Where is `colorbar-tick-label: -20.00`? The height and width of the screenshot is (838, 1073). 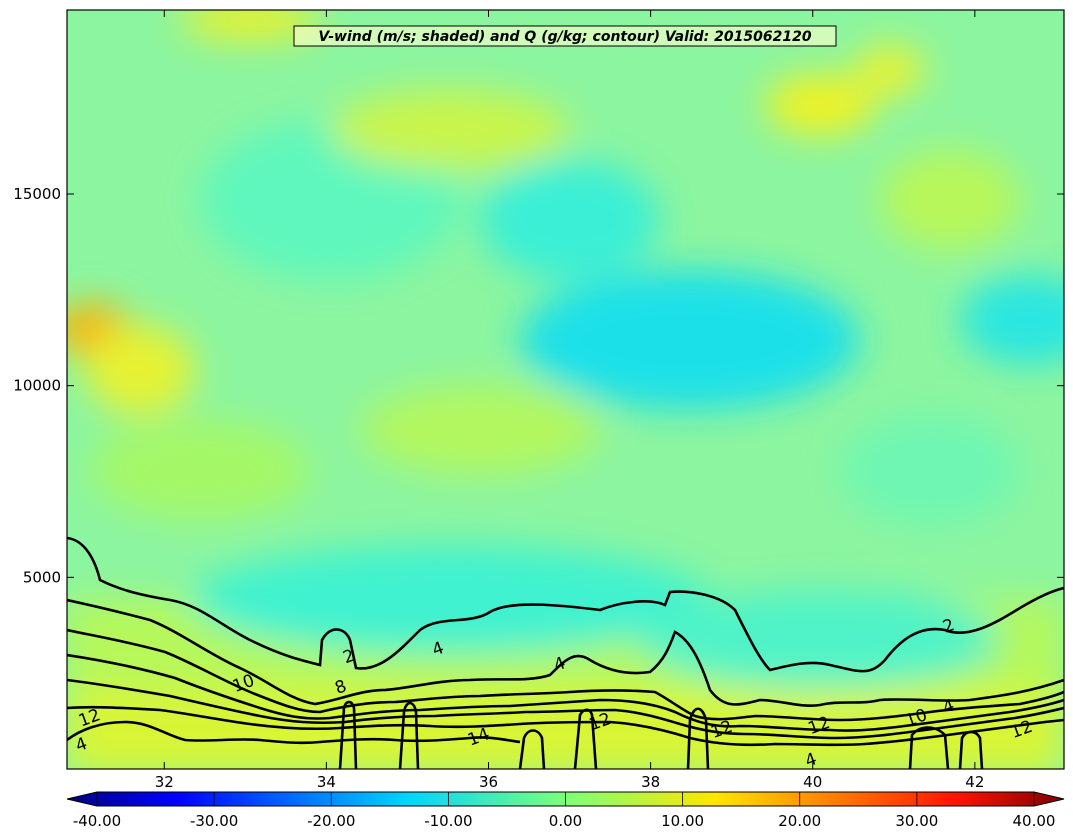
colorbar-tick-label: -20.00 is located at coordinates (331, 821).